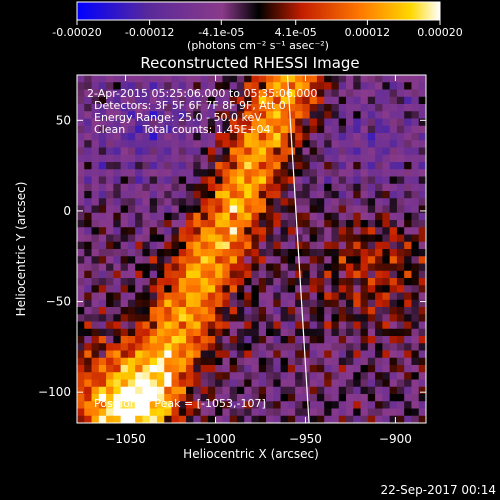  I want to click on colorbar-tick-label: -4.1e-05, so click(221, 32).